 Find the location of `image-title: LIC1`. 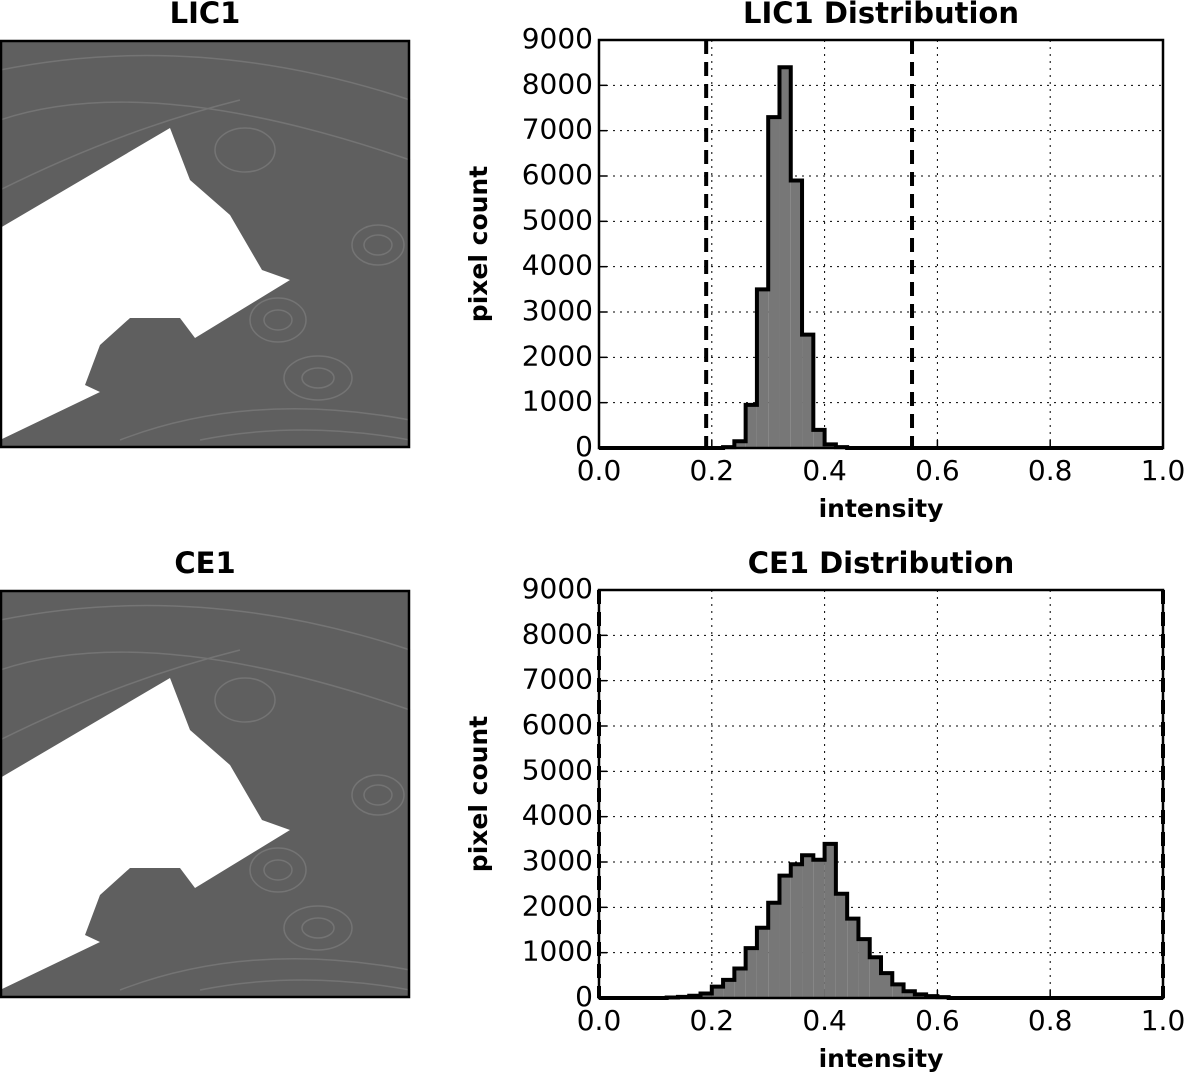

image-title: LIC1 is located at coordinates (205, 15).